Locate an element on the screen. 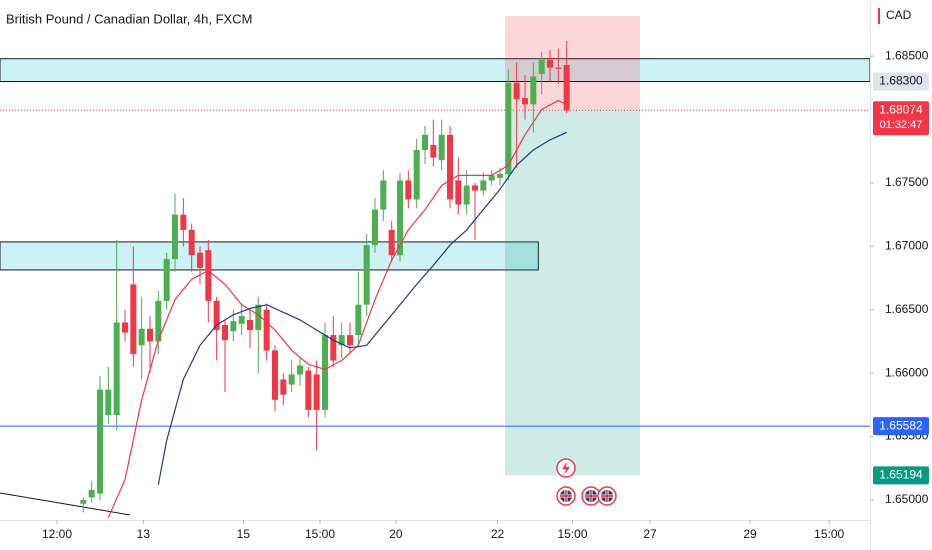  currency-marker is located at coordinates (879, 16).